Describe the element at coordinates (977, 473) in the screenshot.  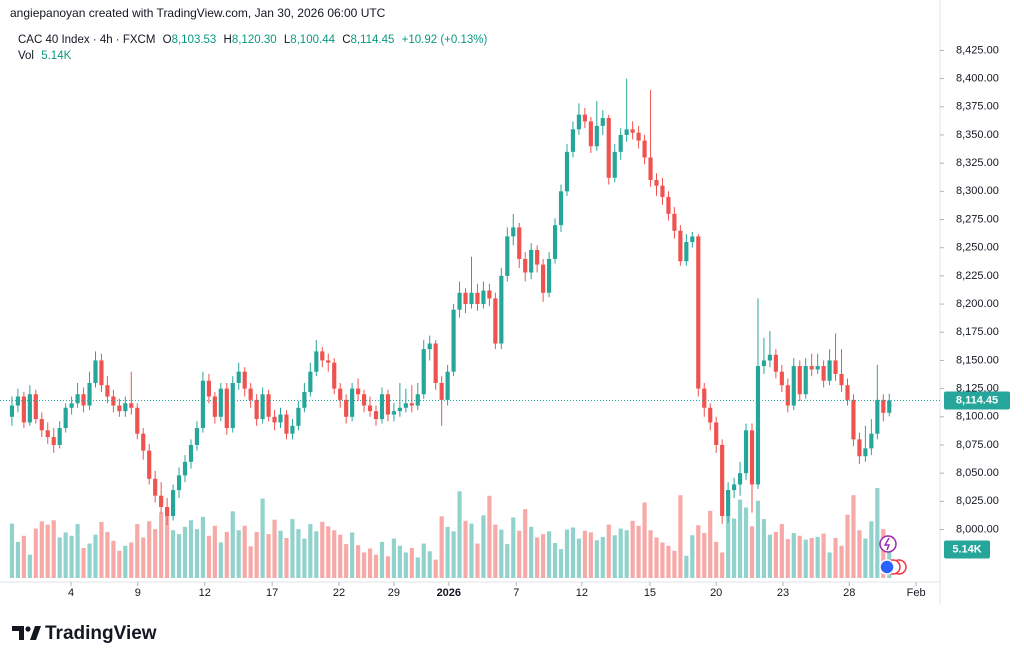
I see `y-tick-label: 8,050.00` at that location.